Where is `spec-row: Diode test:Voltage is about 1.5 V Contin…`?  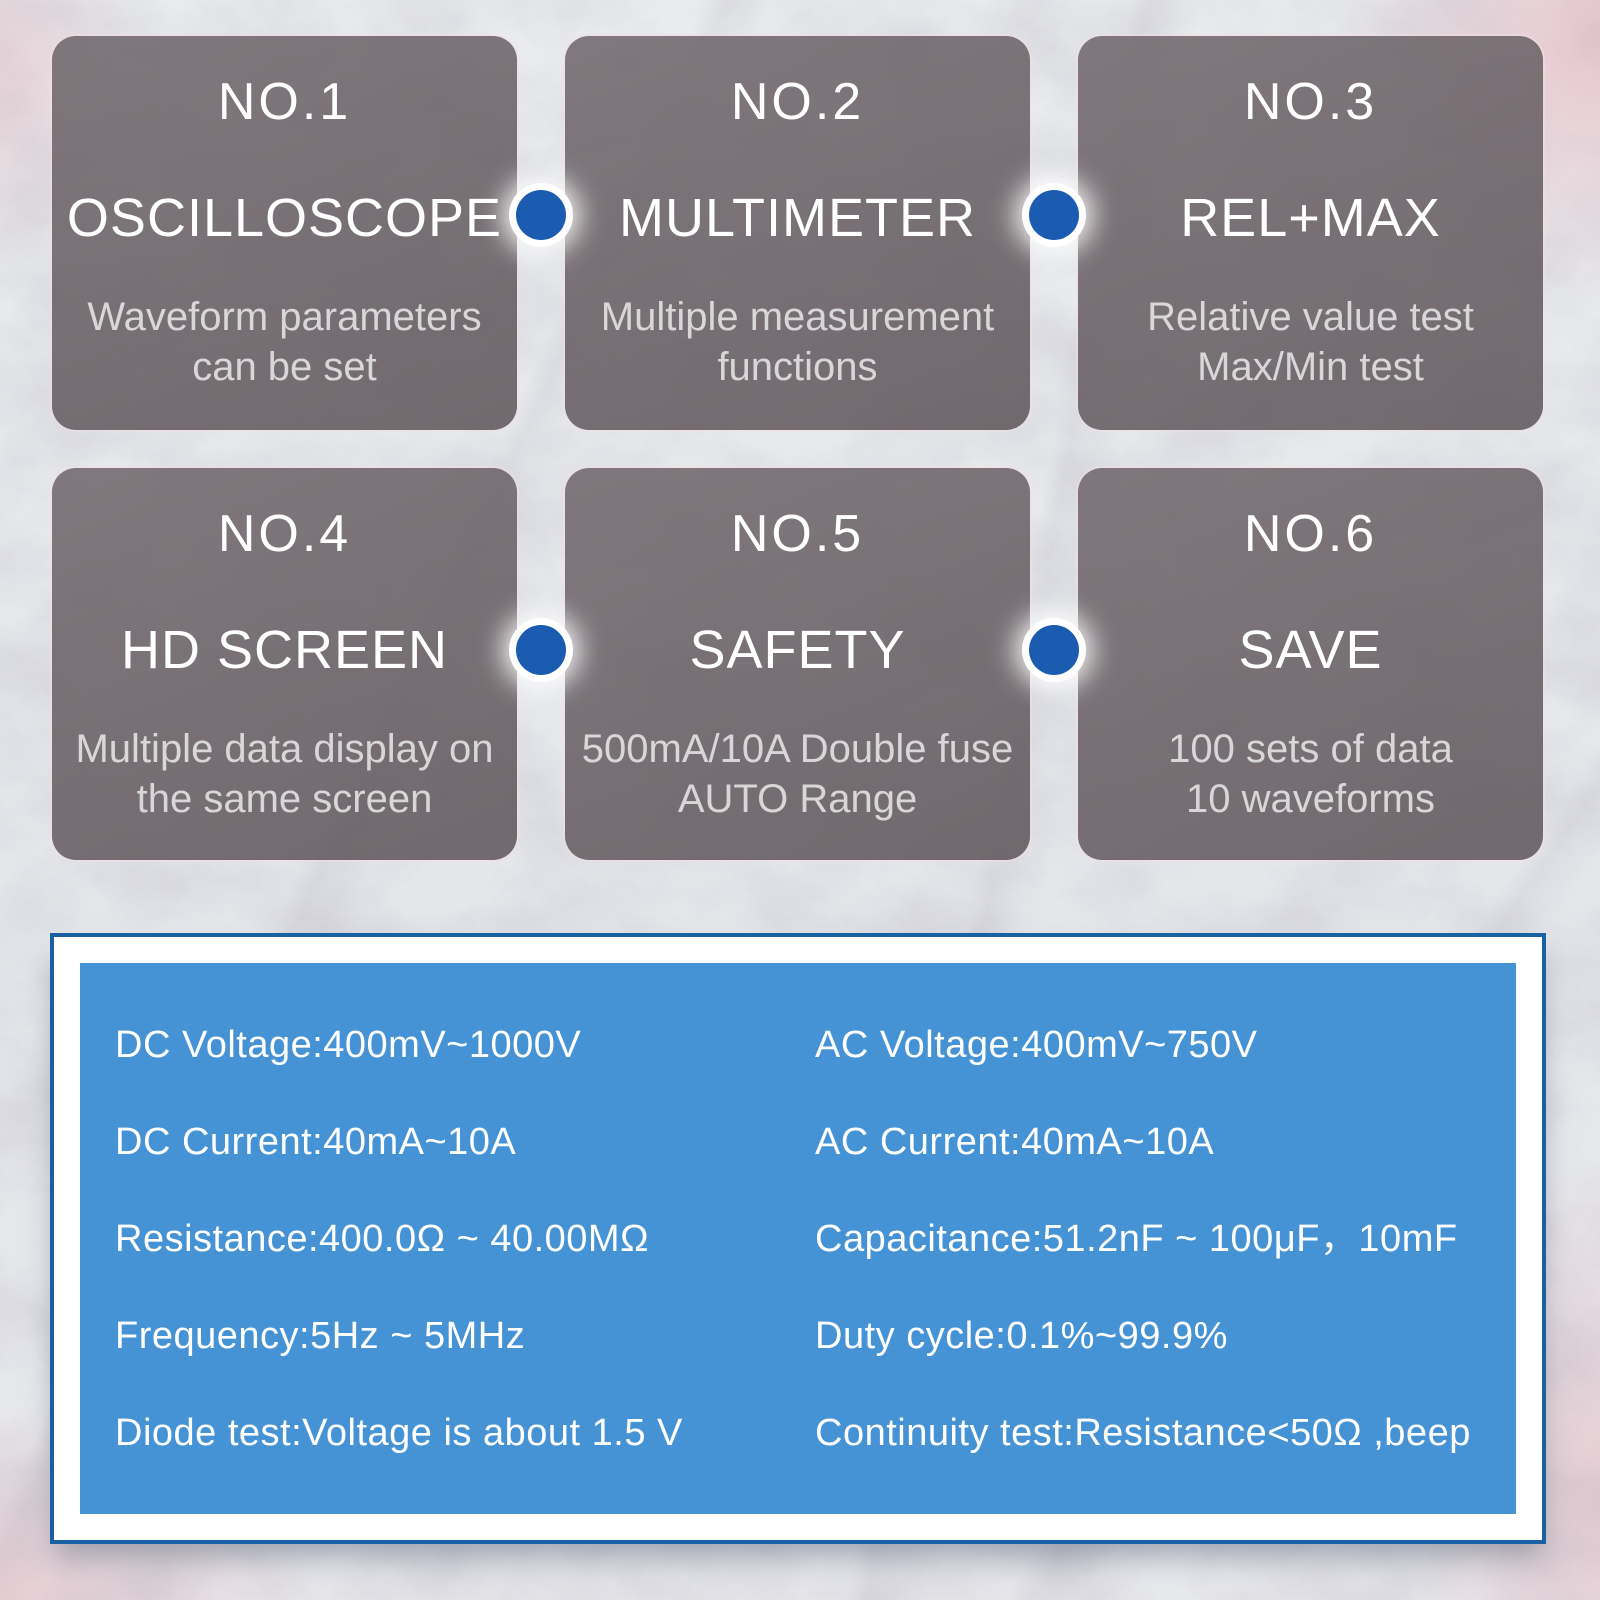 spec-row: Diode test:Voltage is about 1.5 V Contin… is located at coordinates (798, 1433).